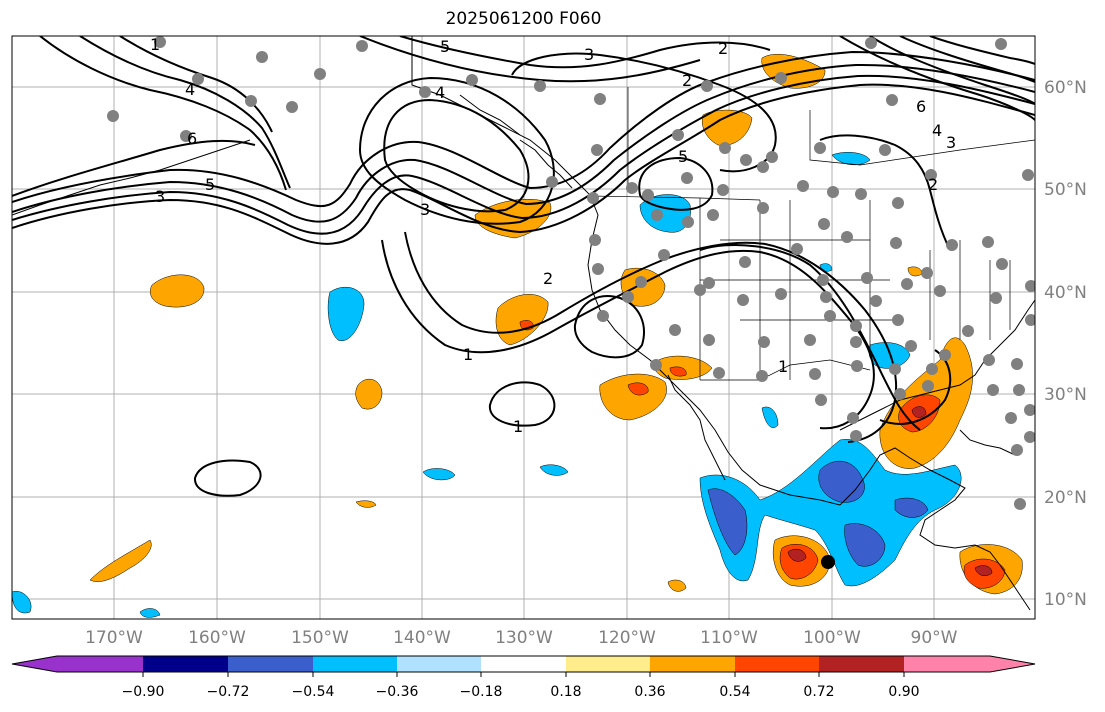 The image size is (1105, 712). Describe the element at coordinates (523, 19) in the screenshot. I see `map-title: 2025061200 F060` at that location.